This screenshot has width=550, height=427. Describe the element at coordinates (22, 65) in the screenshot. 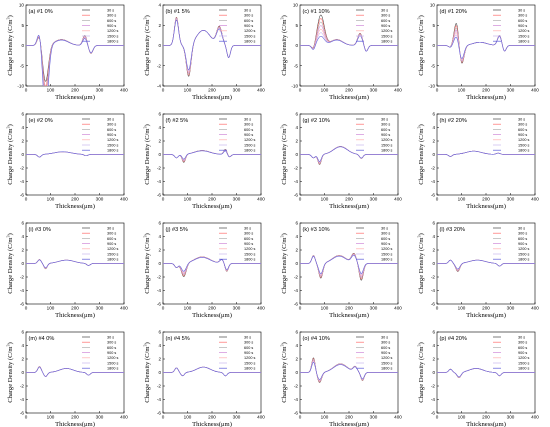

I see `y-tick-label: -5` at that location.